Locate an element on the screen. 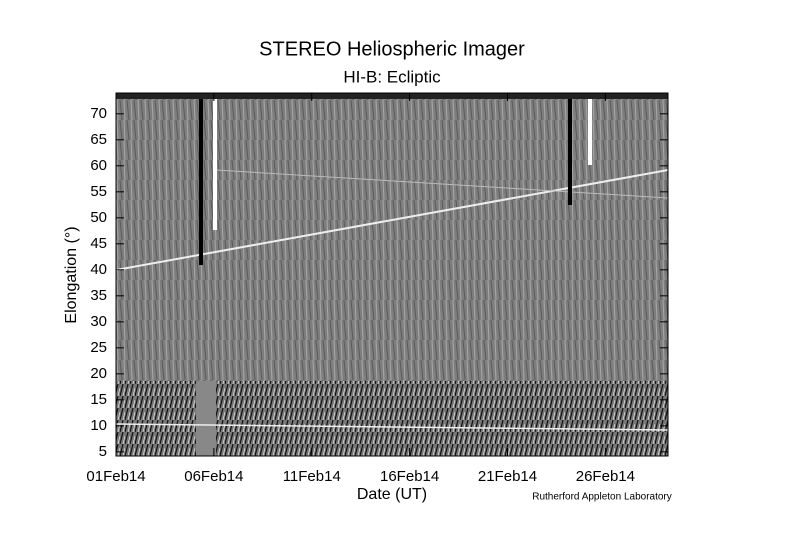  y-tick-label: 65 is located at coordinates (98, 139).